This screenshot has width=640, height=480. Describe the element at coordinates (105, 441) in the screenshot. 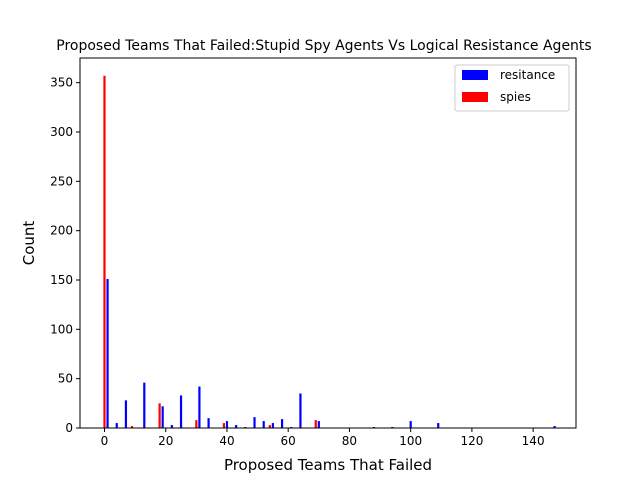

I see `x-tick-label: 0` at that location.